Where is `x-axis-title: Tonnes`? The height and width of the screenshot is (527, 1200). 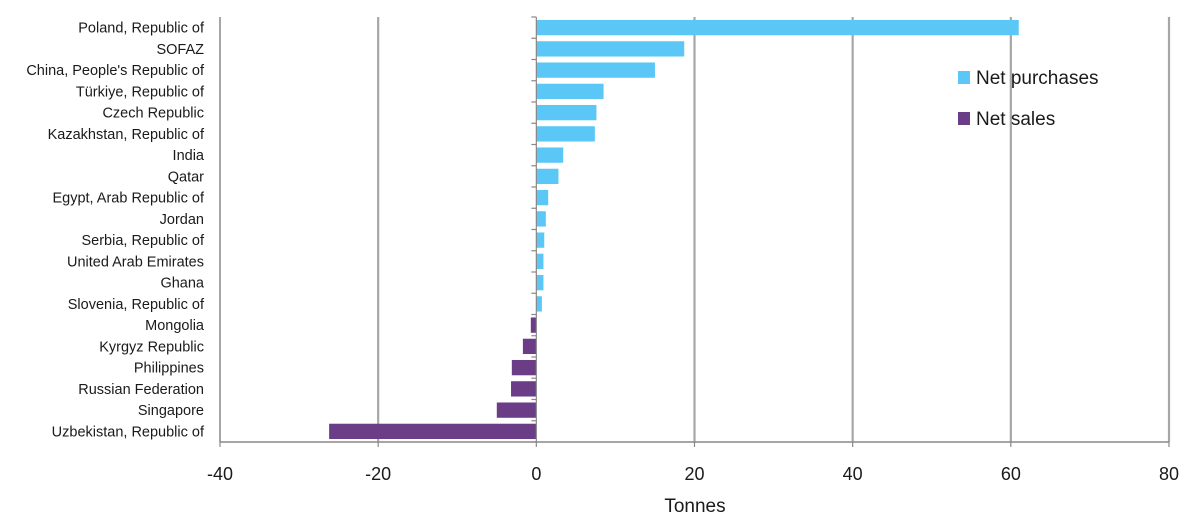 x-axis-title: Tonnes is located at coordinates (694, 506).